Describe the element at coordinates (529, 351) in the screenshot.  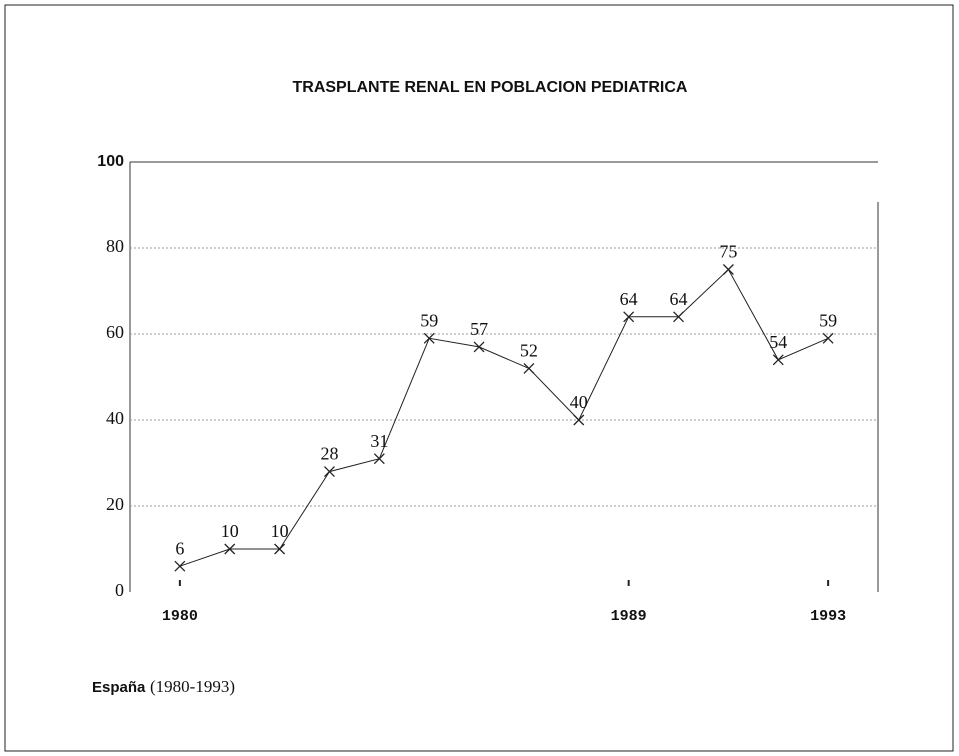
I see `data-label: 52` at that location.